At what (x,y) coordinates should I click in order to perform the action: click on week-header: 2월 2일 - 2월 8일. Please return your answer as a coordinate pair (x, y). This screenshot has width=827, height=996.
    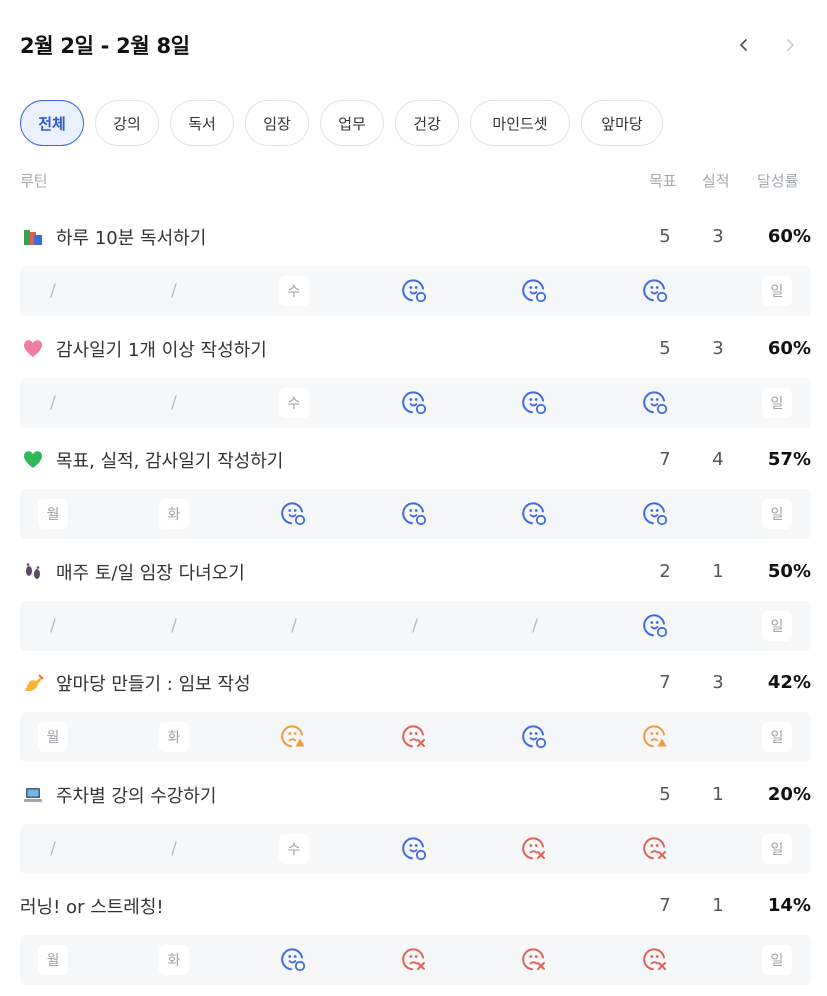
    Looking at the image, I should click on (415, 46).